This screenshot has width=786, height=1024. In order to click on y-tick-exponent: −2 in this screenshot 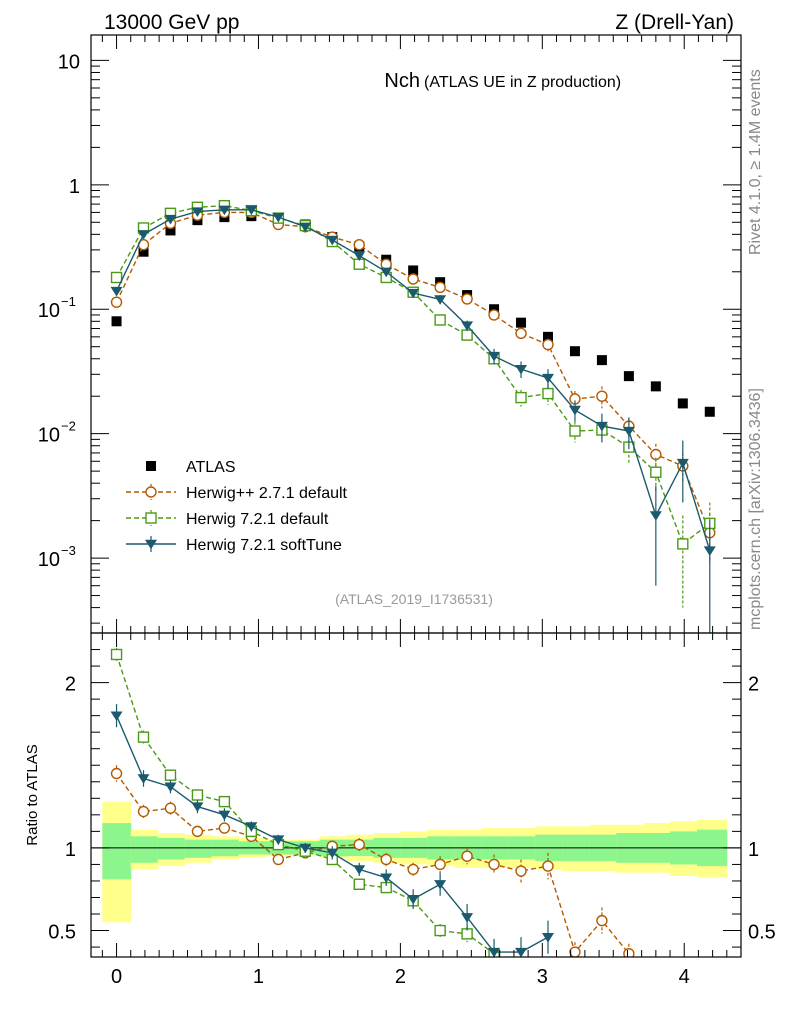, I will do `click(68, 426)`.